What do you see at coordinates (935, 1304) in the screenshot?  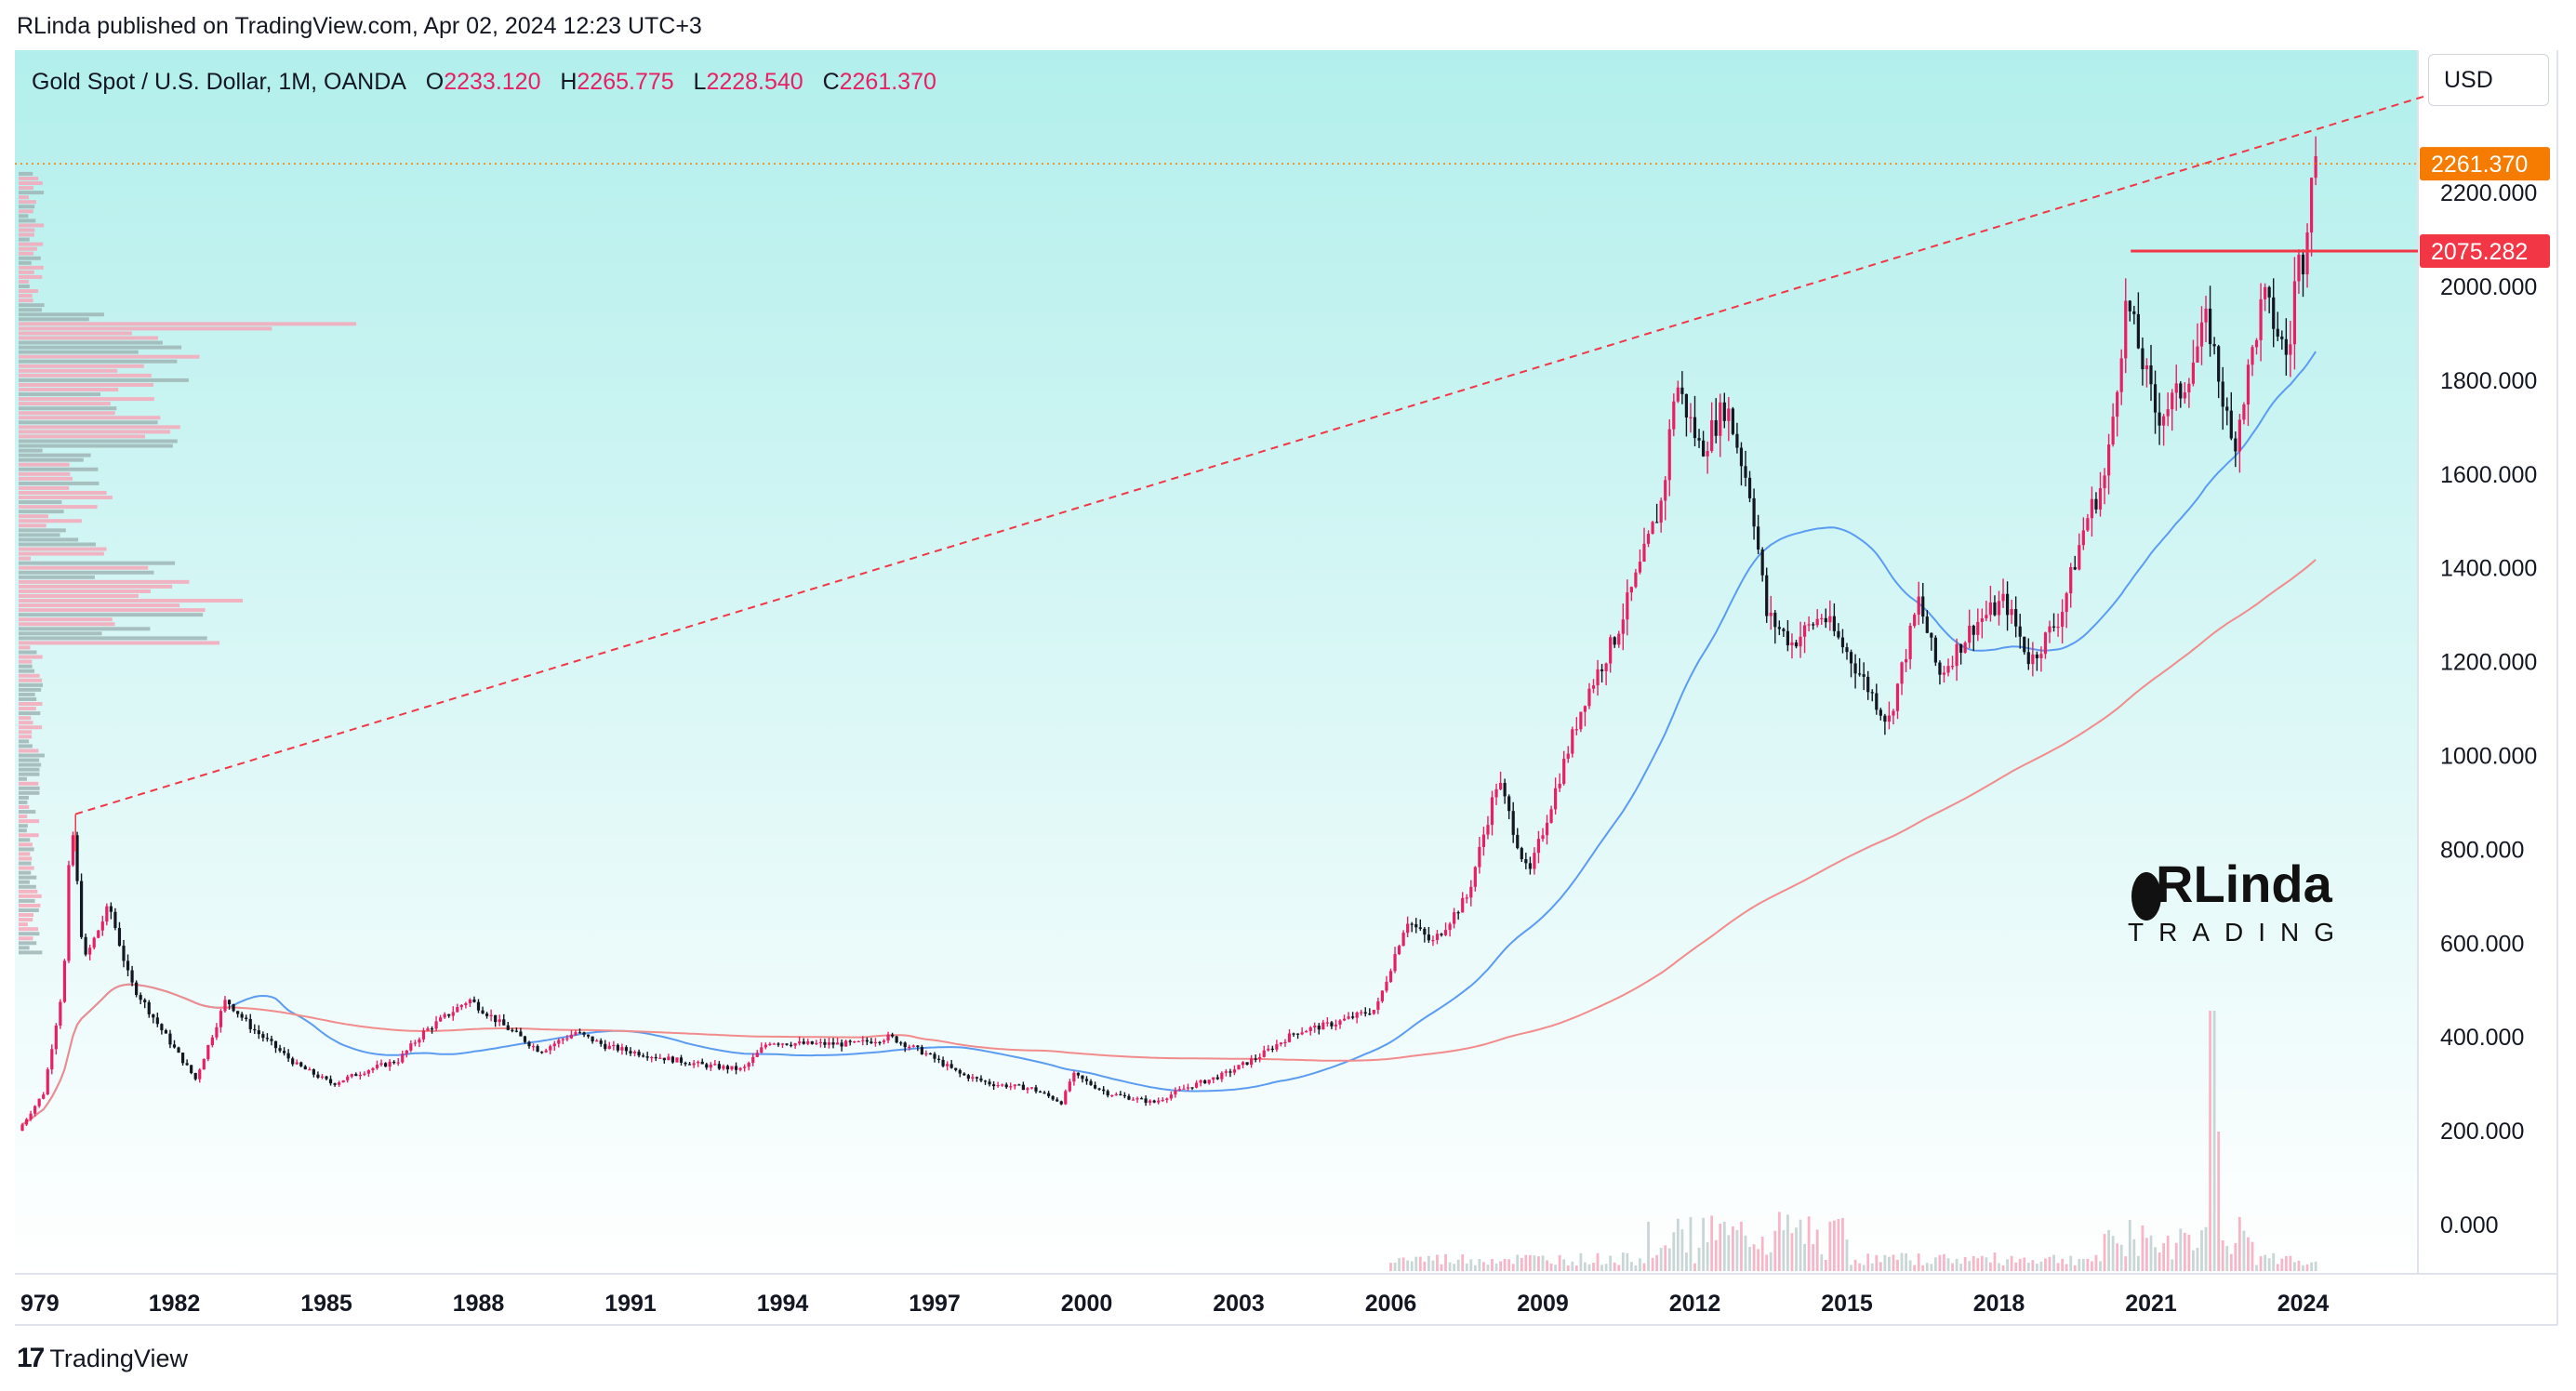 I see `x-tick-label: 1997` at bounding box center [935, 1304].